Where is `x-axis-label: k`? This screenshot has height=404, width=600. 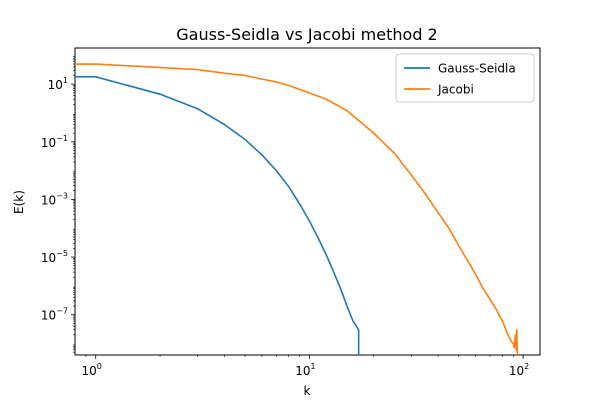 x-axis-label: k is located at coordinates (307, 391).